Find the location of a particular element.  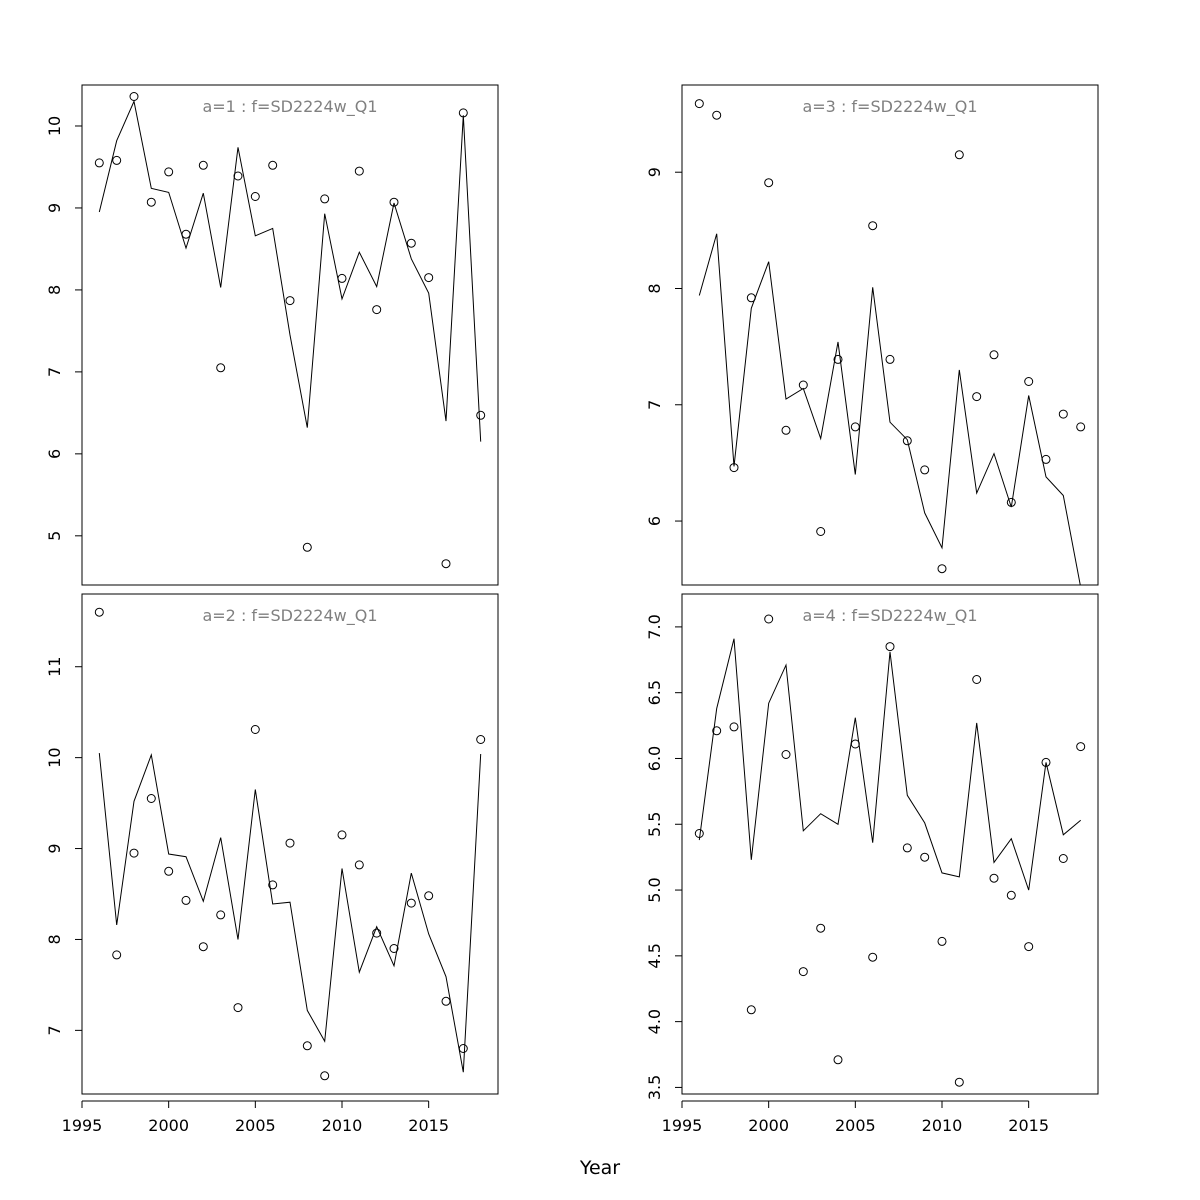

panel-title: a=3 : f=SD2224w_Q1 is located at coordinates (889, 107).